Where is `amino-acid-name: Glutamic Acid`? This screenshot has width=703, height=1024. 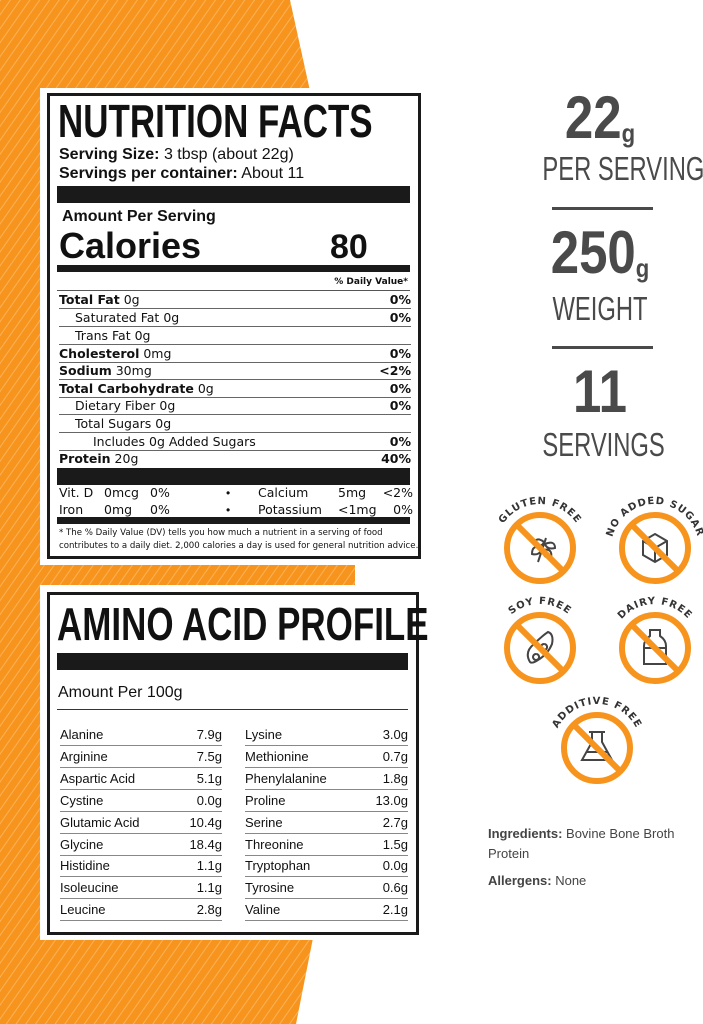 amino-acid-name: Glutamic Acid is located at coordinates (100, 822).